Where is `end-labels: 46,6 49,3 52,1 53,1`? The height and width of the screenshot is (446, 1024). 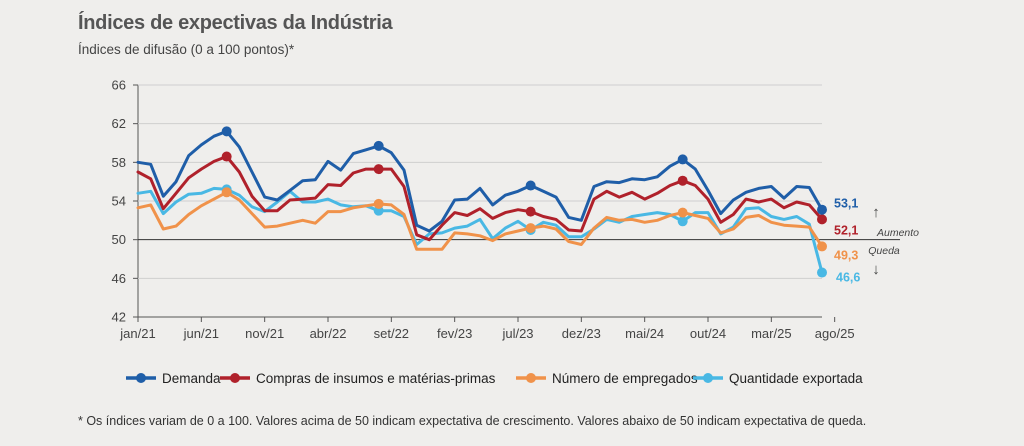 end-labels: 46,6 49,3 52,1 53,1 is located at coordinates (847, 241).